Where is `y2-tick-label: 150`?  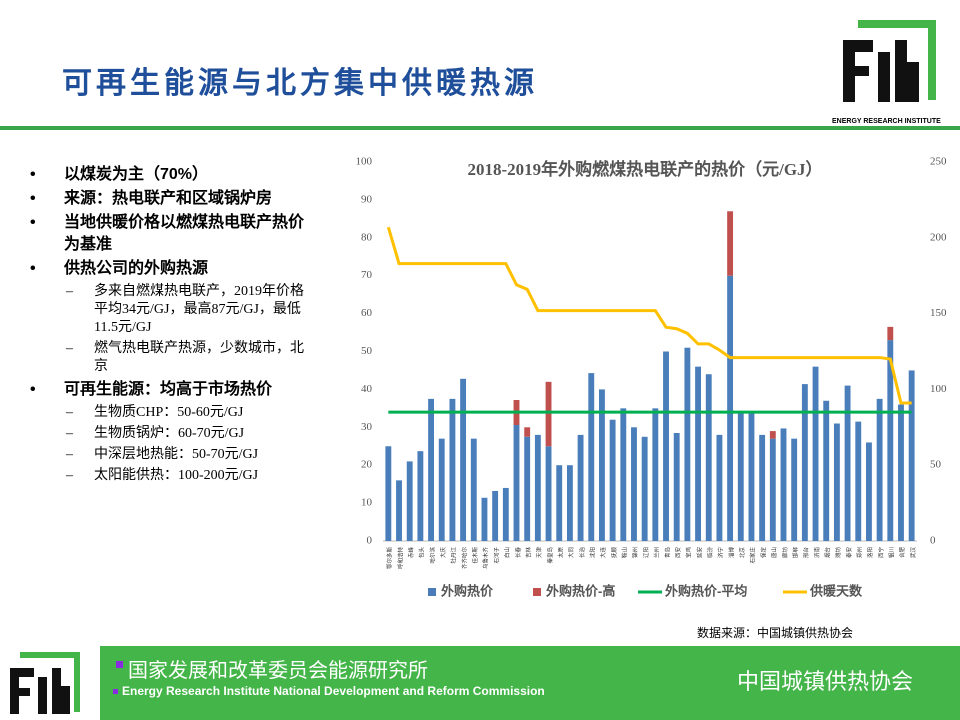
y2-tick-label: 150 is located at coordinates (938, 313).